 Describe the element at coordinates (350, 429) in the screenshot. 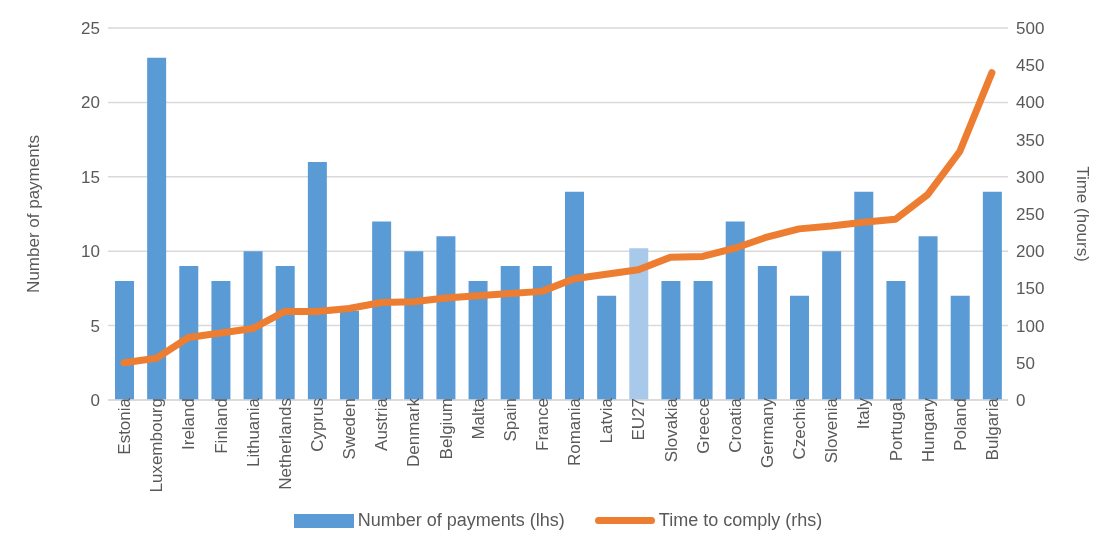

I see `x-tick-label: Sweden` at that location.